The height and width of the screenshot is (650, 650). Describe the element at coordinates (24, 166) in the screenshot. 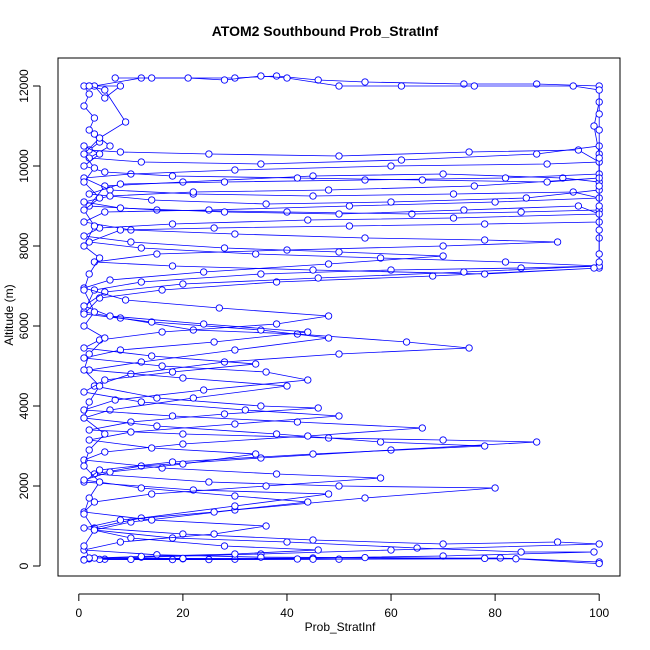

I see `y-tick-label: 10000` at that location.